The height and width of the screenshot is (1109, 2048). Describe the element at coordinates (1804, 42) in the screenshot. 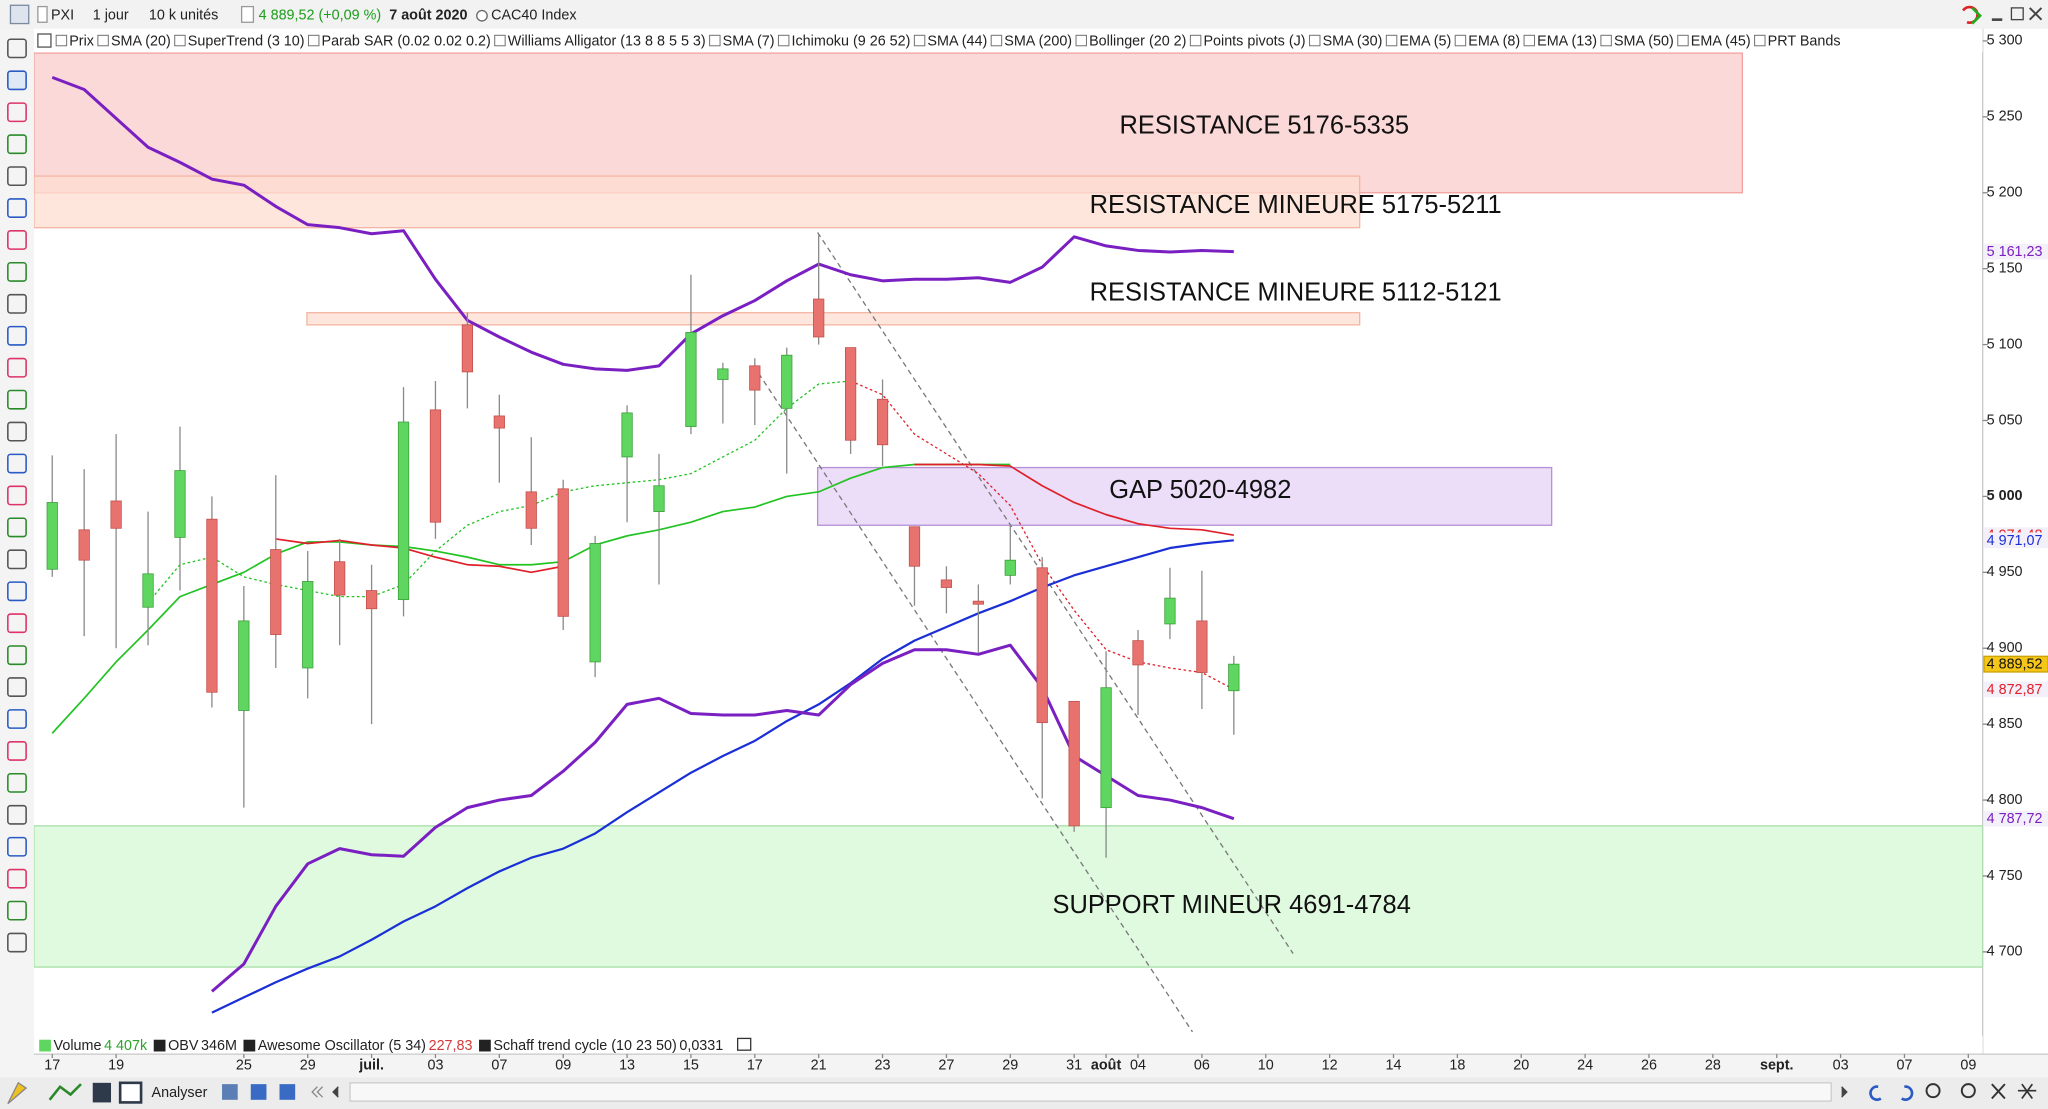

I see `legend-item: PRT Bands` at that location.